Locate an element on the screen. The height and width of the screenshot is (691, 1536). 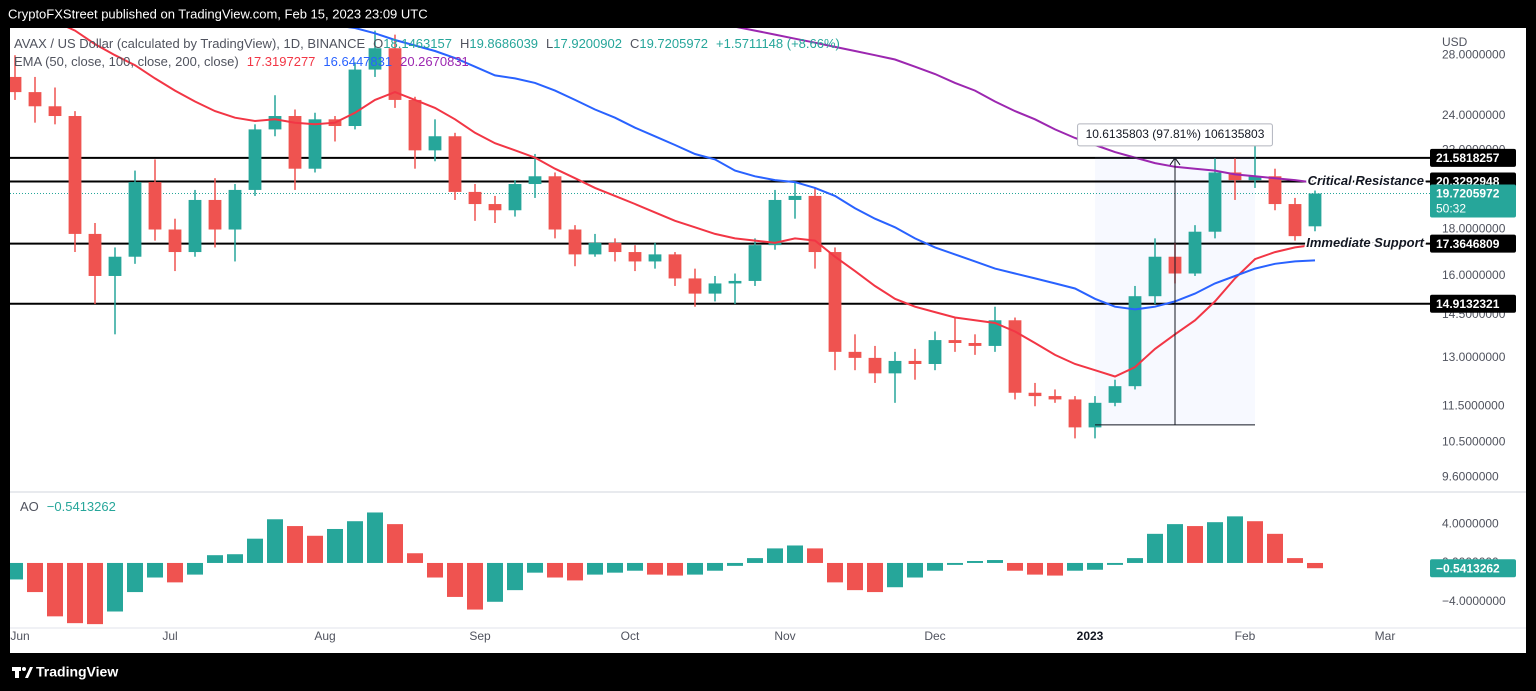
brand: TradingView is located at coordinates (77, 672).